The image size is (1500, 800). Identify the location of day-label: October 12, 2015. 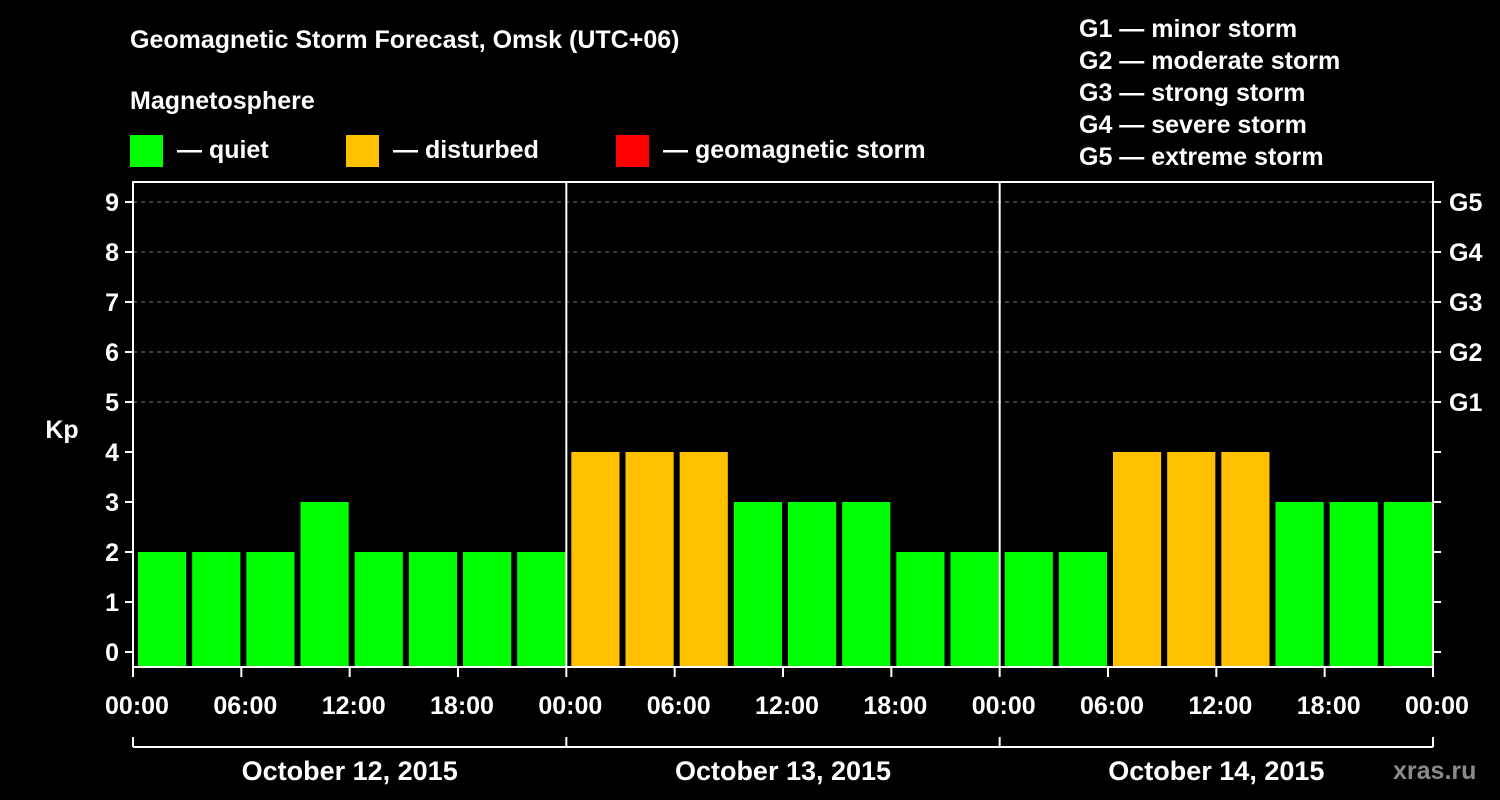
(350, 771).